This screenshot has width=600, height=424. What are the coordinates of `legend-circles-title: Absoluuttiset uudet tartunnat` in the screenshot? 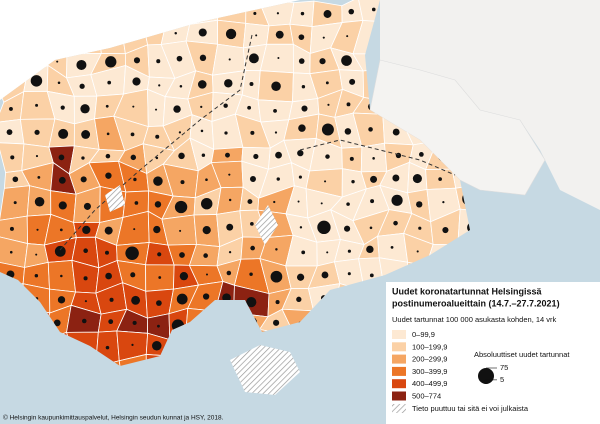 It's located at (522, 354).